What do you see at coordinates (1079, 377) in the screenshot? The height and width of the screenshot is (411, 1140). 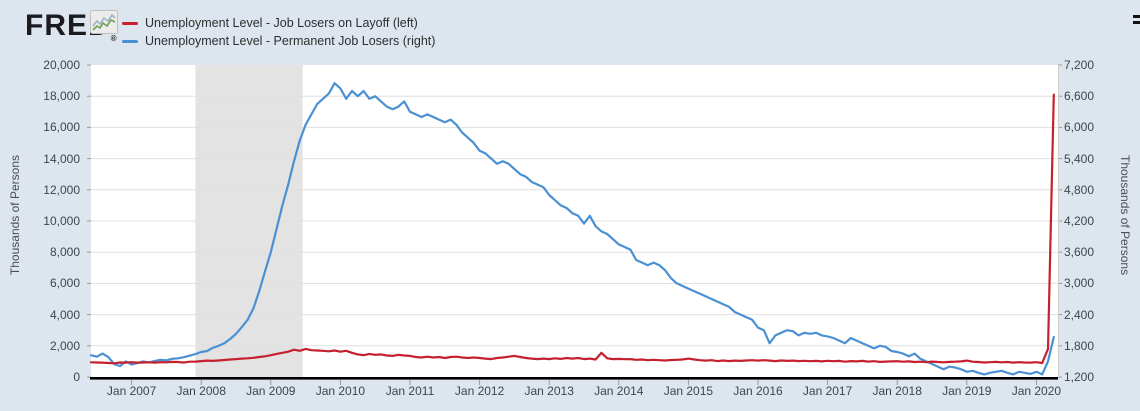 I see `right-axis-tick-label: 1,200` at bounding box center [1079, 377].